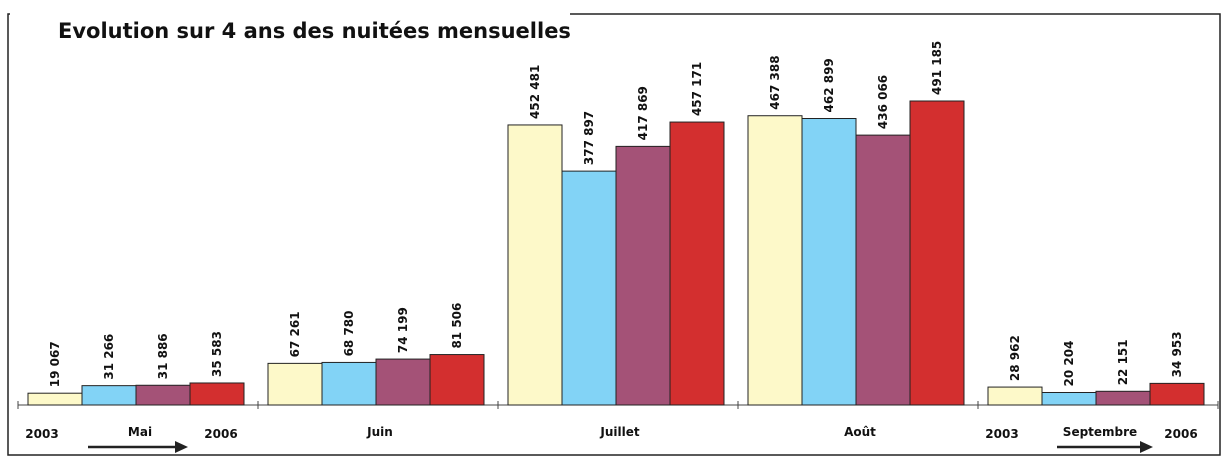 This screenshot has width=1228, height=461. What do you see at coordinates (1069, 364) in the screenshot?
I see `value-label: 20 204` at bounding box center [1069, 364].